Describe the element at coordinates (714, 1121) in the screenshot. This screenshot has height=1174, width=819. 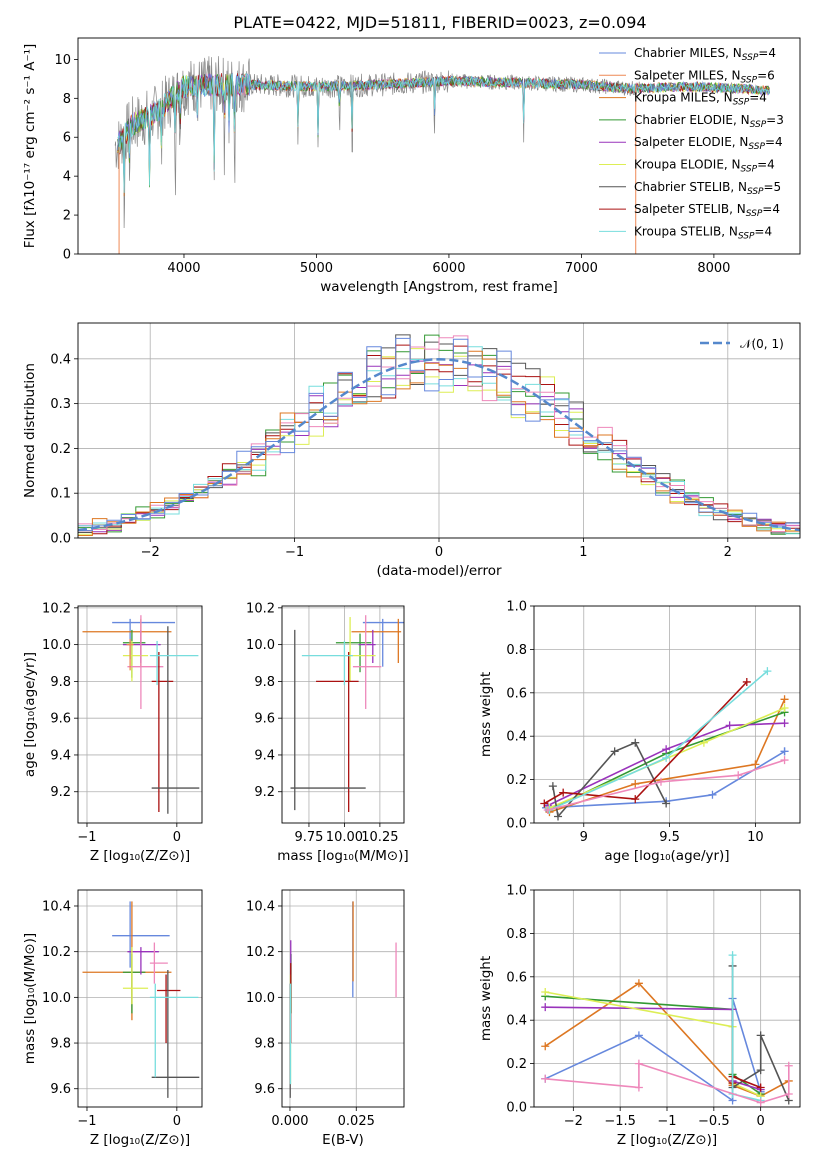
I see `x-tick-label: −0.5` at that location.